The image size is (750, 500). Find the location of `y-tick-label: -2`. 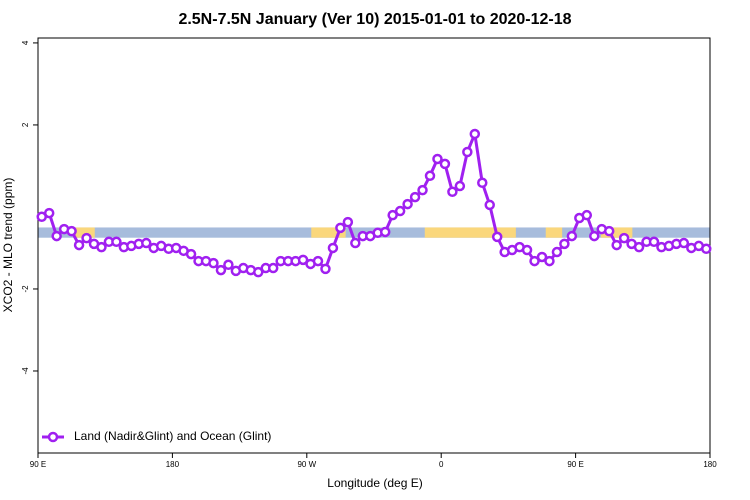

y-tick-label: -2 is located at coordinates (25, 289).